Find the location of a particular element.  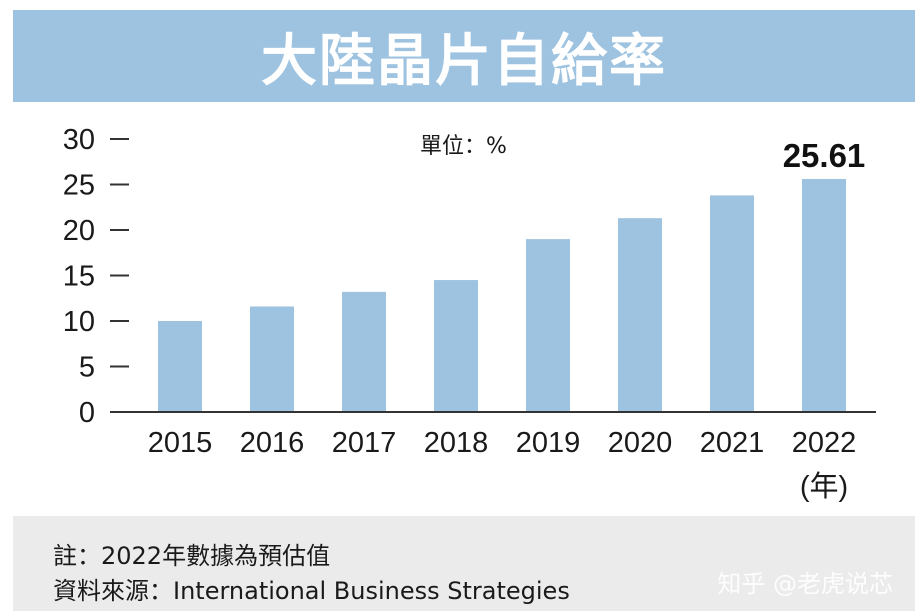

bar-2015 is located at coordinates (180, 366).